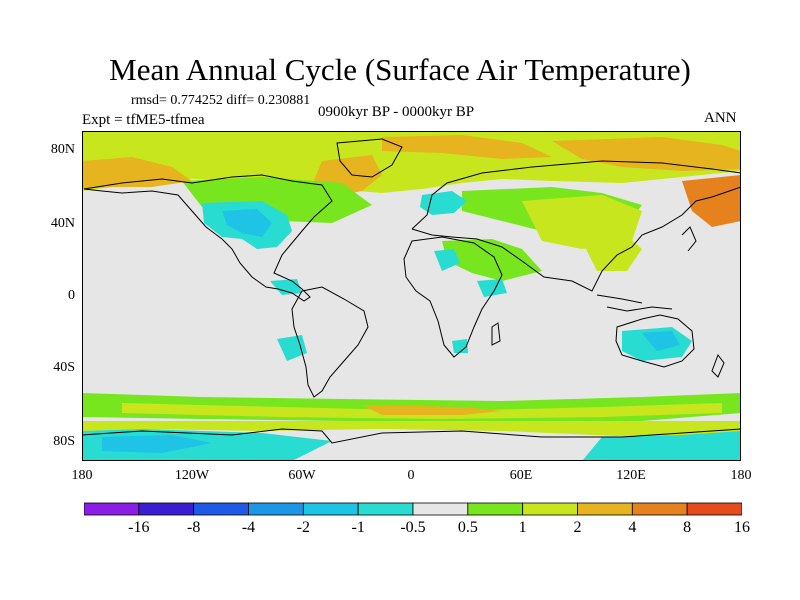  Describe the element at coordinates (742, 527) in the screenshot. I see `colorbar-label-11: 16` at that location.